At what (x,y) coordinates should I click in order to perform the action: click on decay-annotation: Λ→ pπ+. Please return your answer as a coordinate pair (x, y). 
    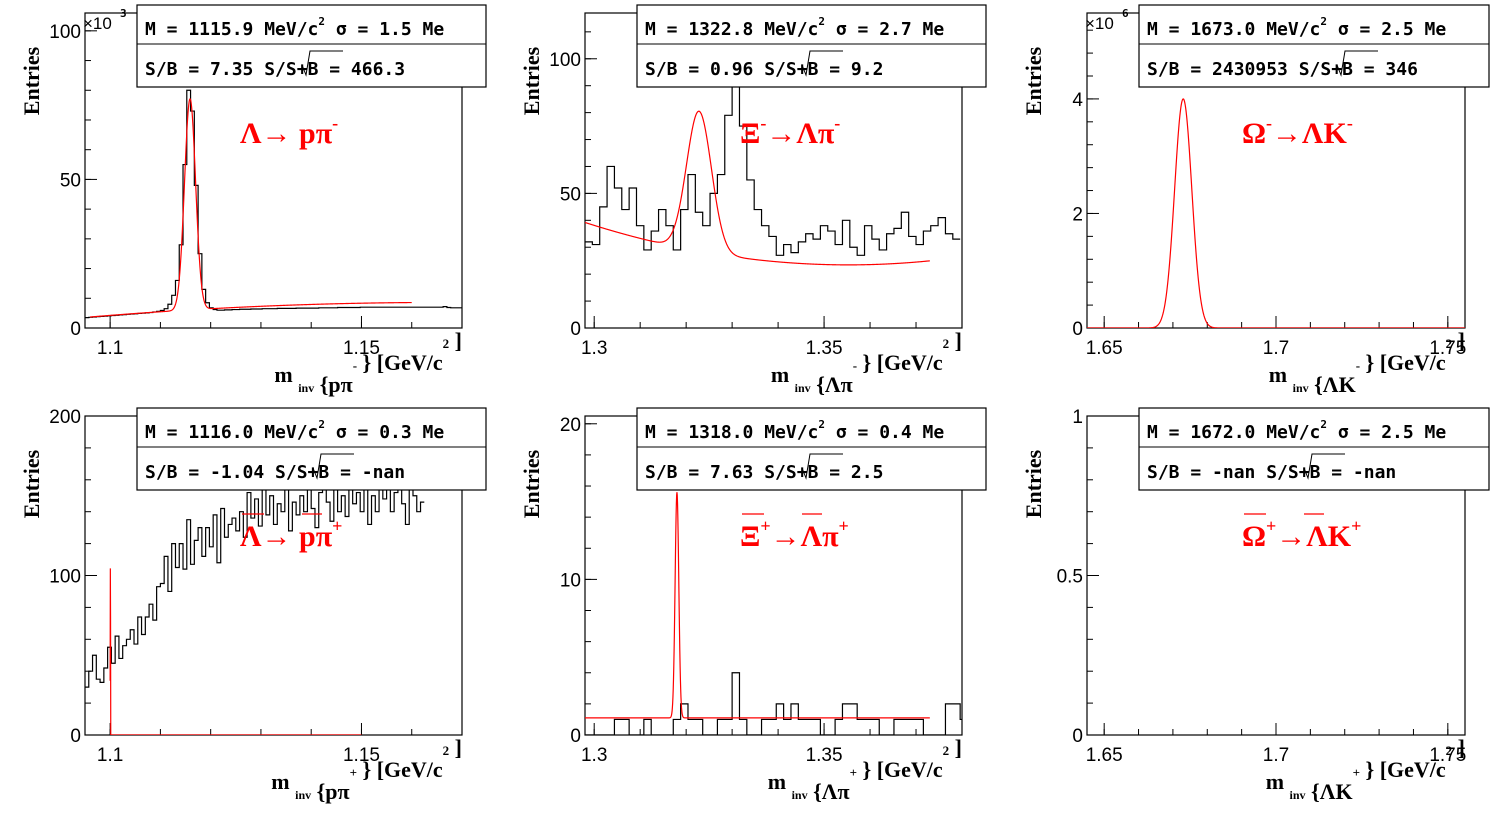
    Looking at the image, I should click on (291, 534).